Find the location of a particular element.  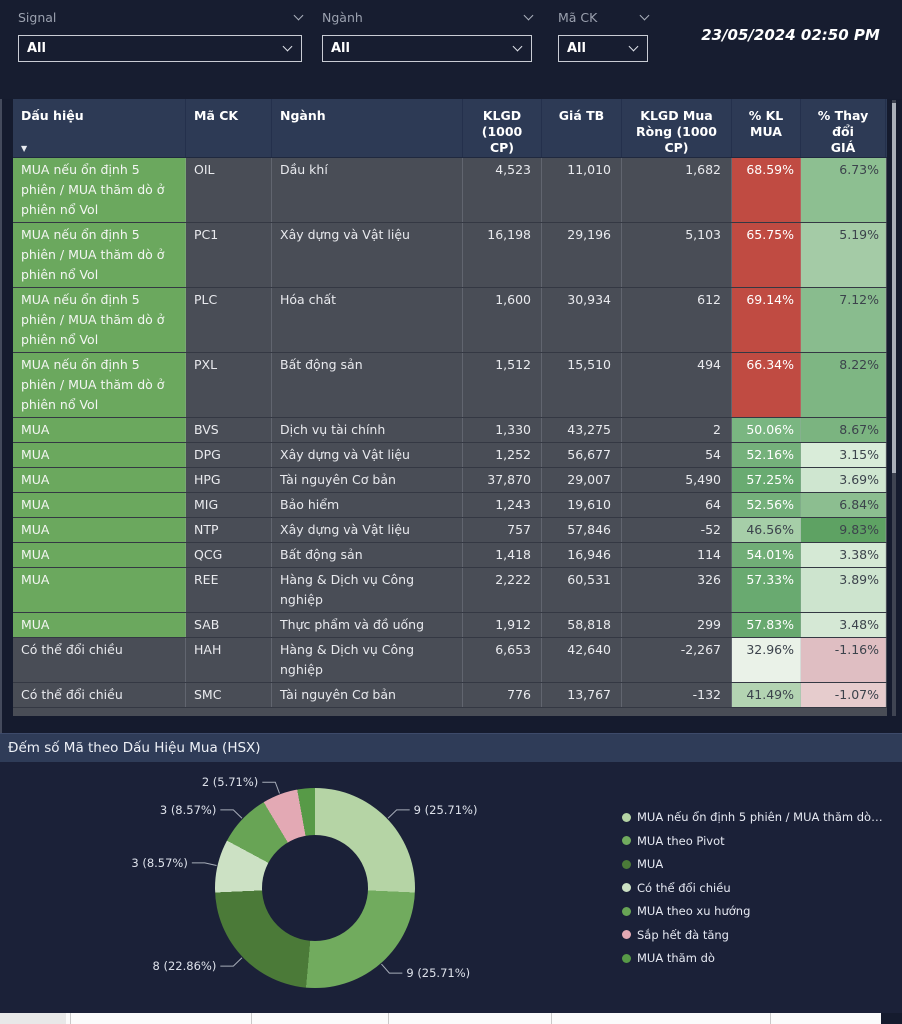

cell-klgd-mua-rong: -2,267 is located at coordinates (677, 660).